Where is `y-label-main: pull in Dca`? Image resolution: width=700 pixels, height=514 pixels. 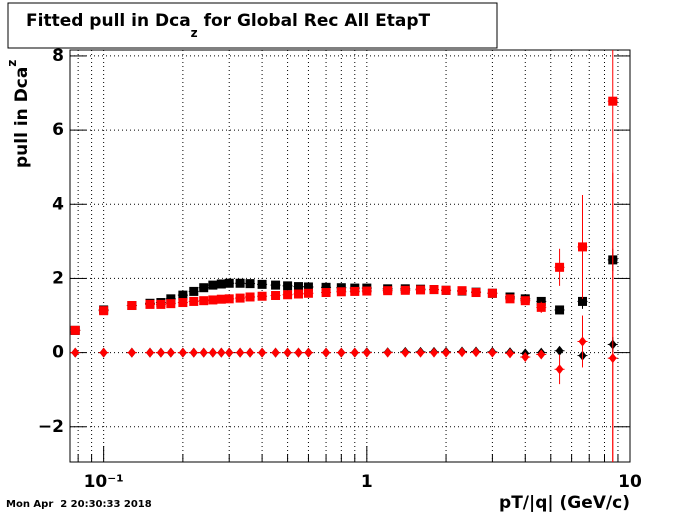
y-label-main: pull in Dca is located at coordinates (22, 117).